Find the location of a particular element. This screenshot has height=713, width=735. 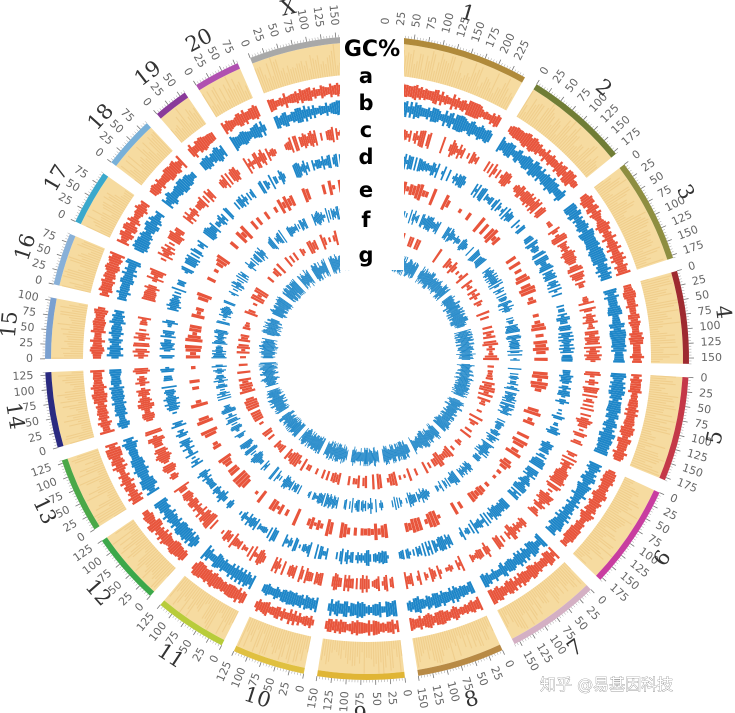

ideogram-chr19 is located at coordinates (172, 105).